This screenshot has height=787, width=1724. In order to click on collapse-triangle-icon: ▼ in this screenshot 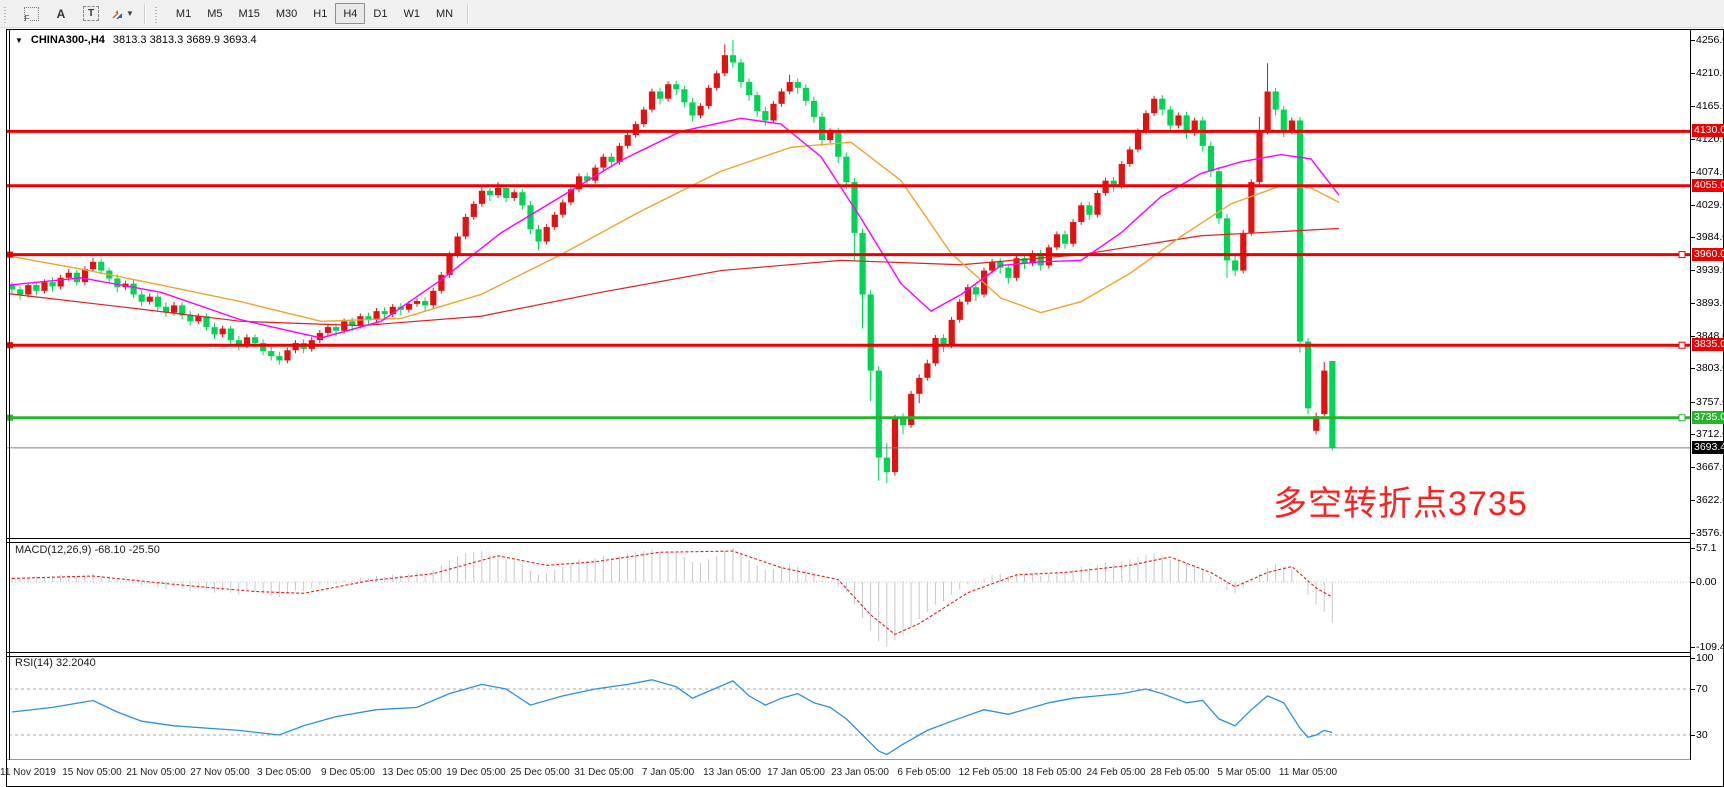, I will do `click(19, 40)`.